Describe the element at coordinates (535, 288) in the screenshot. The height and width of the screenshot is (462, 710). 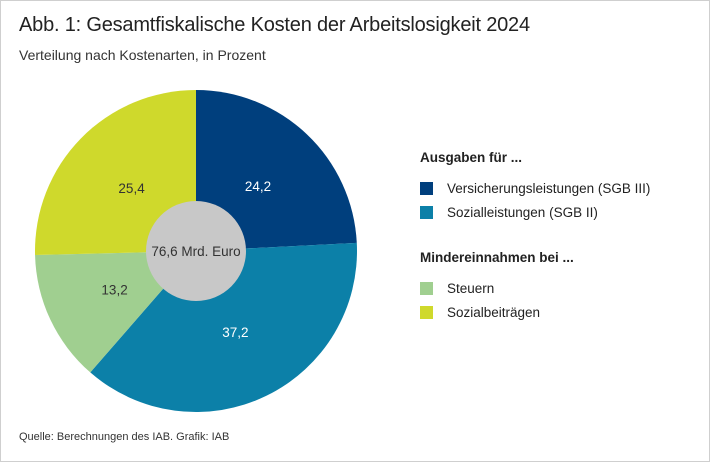
I see `legend-item: Steuern` at that location.